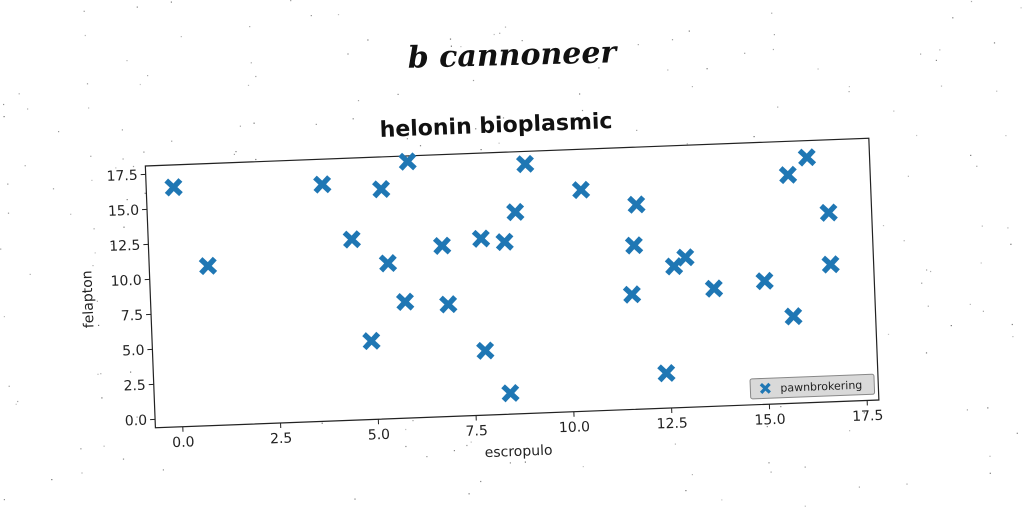  Describe the element at coordinates (133, 351) in the screenshot. I see `y-tick-label: 5.0` at that location.